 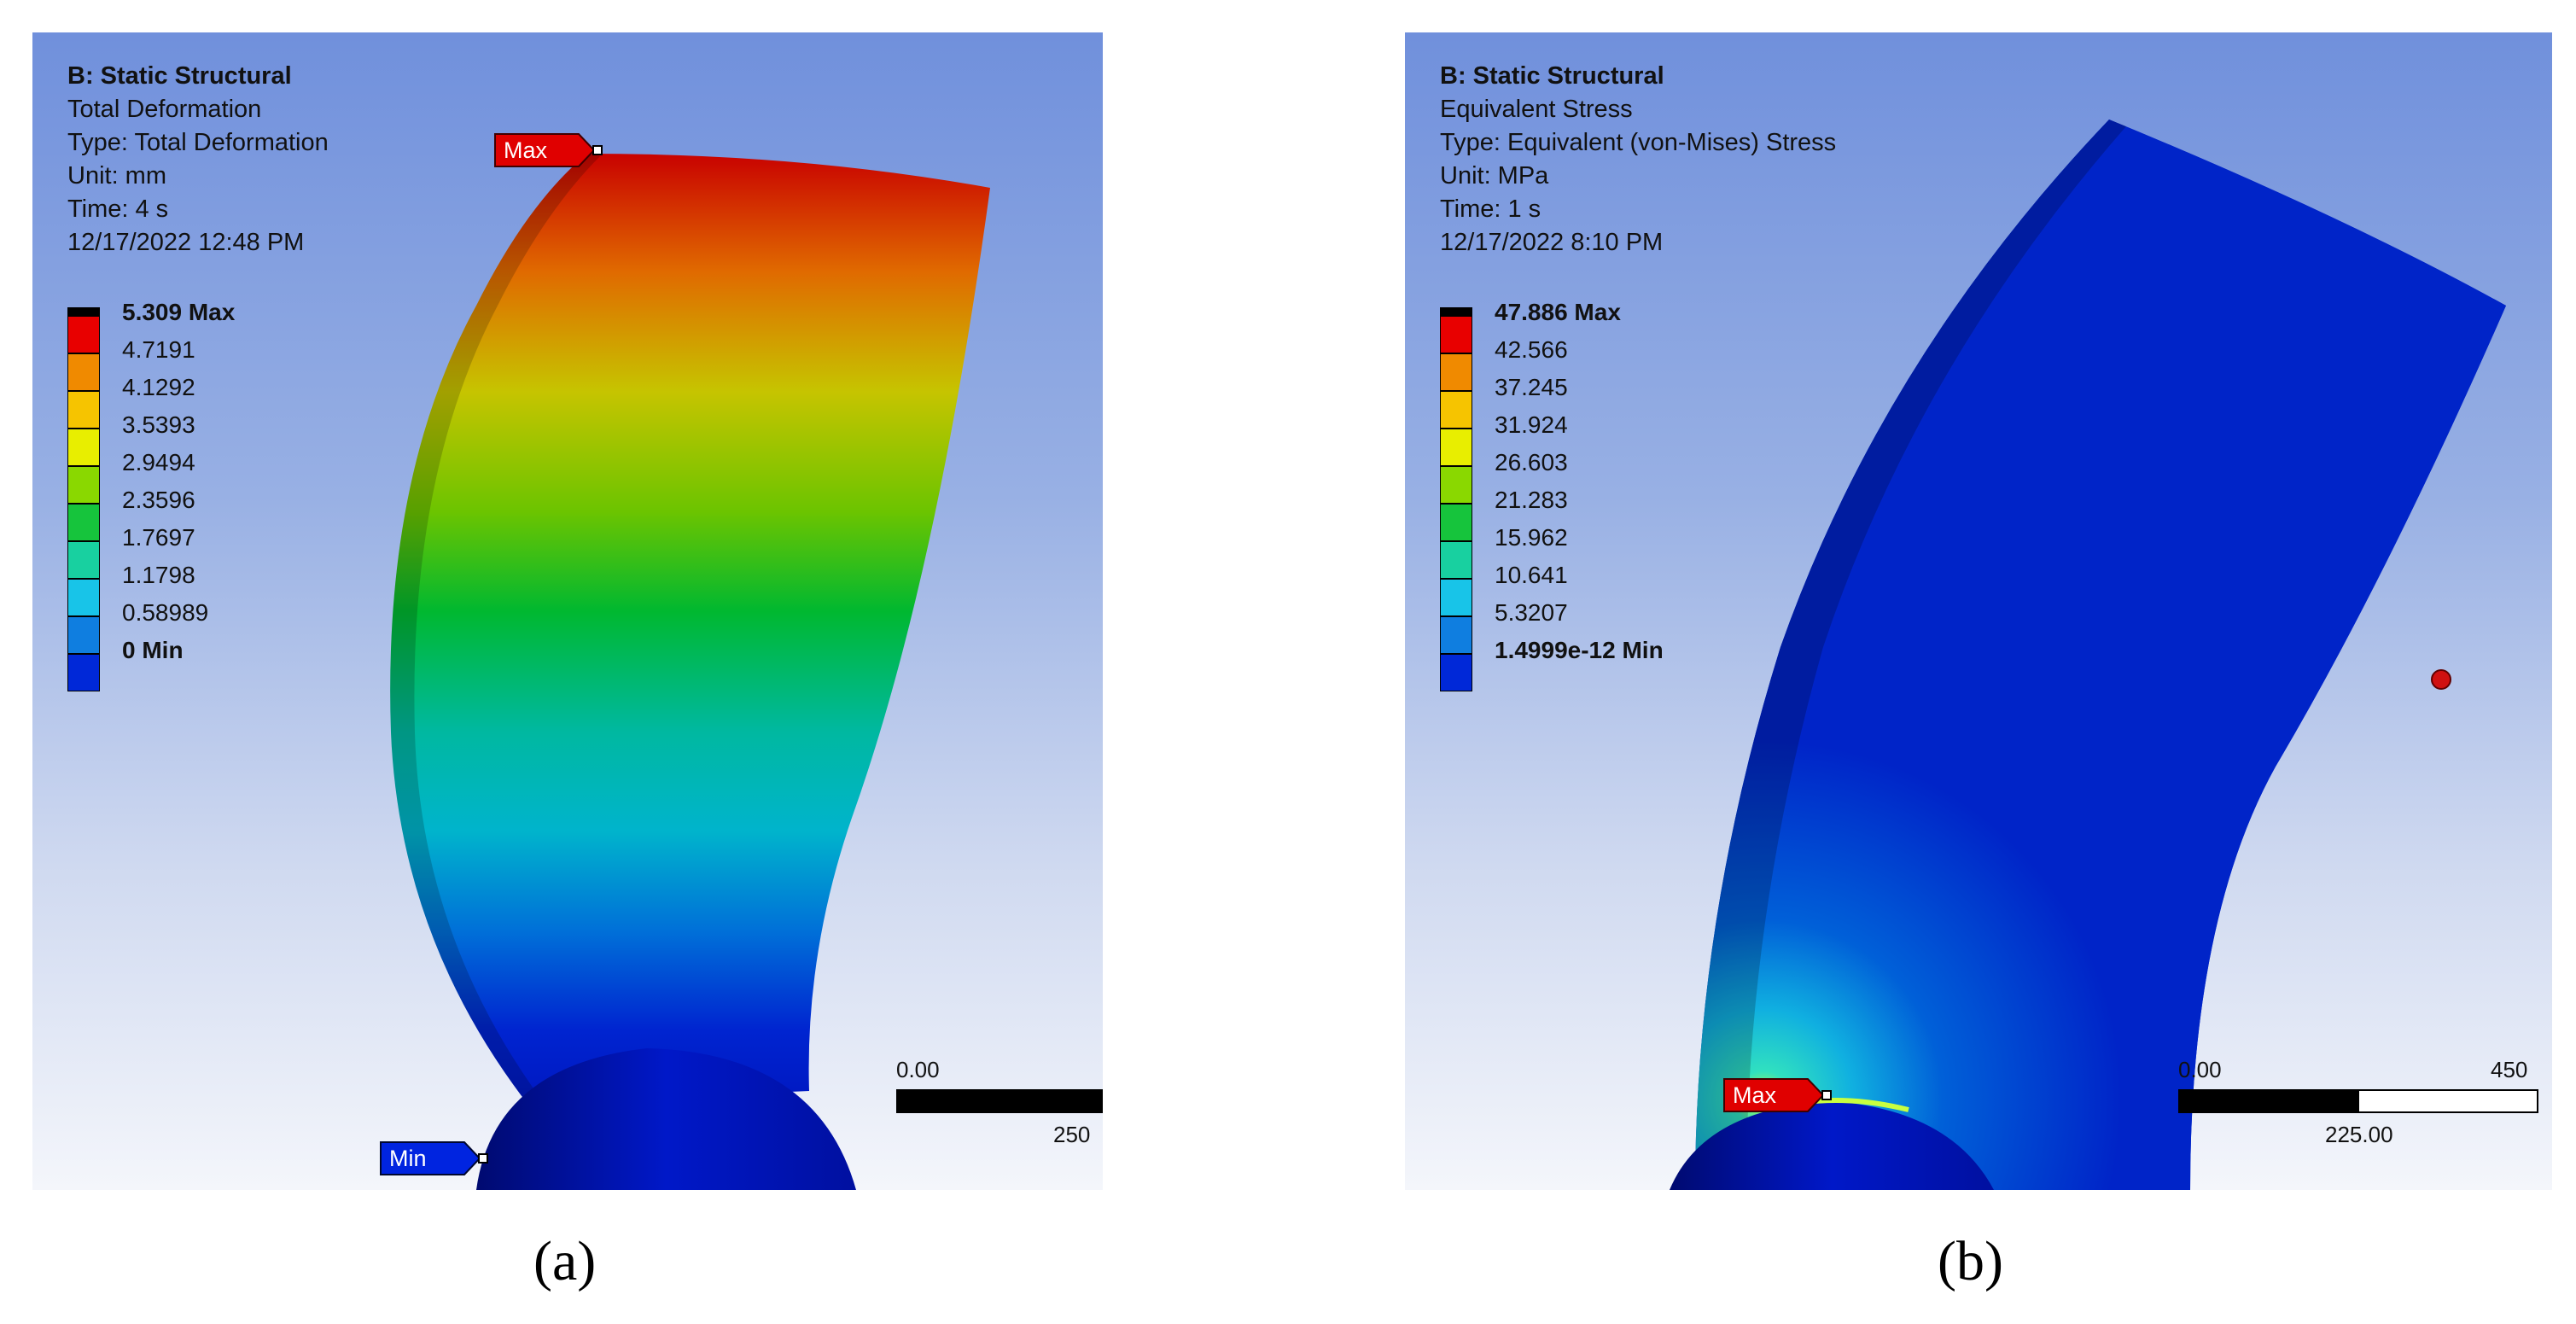 What do you see at coordinates (118, 209) in the screenshot?
I see `result-time: Time: 4 s` at bounding box center [118, 209].